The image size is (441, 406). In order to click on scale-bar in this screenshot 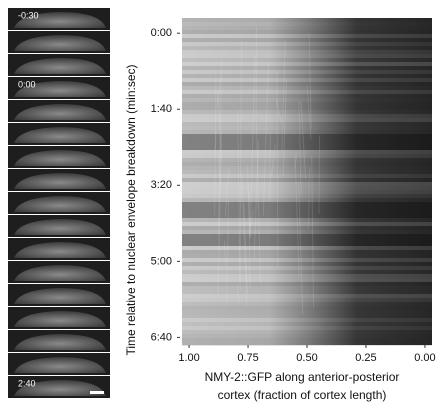, I will do `click(97, 392)`.